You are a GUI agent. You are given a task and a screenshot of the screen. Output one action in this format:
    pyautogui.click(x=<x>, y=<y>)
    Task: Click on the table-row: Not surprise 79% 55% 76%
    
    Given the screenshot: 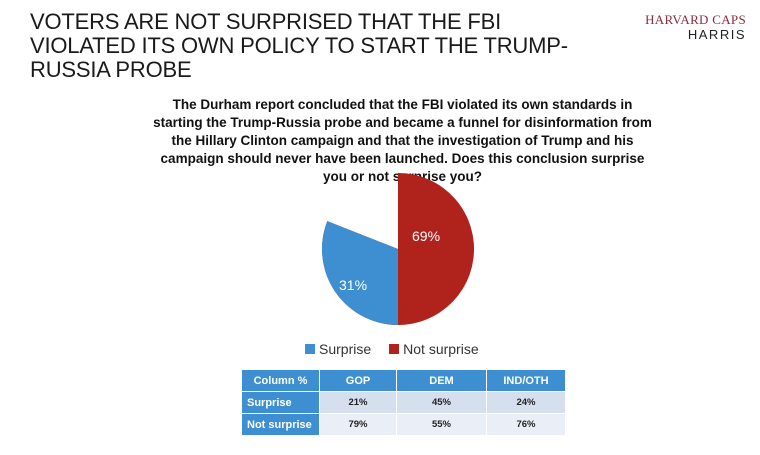 What is the action you would take?
    pyautogui.click(x=403, y=424)
    